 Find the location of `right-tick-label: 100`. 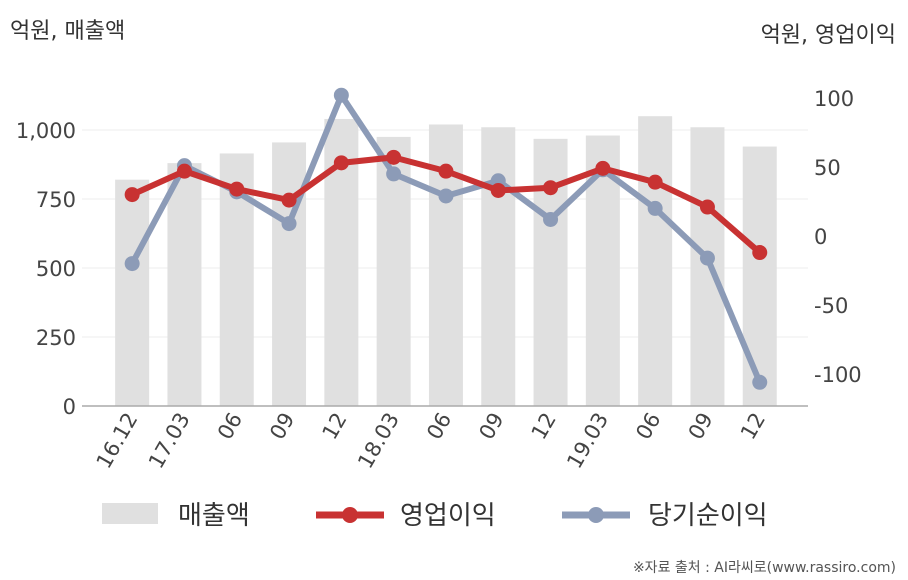

right-tick-label: 100 is located at coordinates (834, 99).